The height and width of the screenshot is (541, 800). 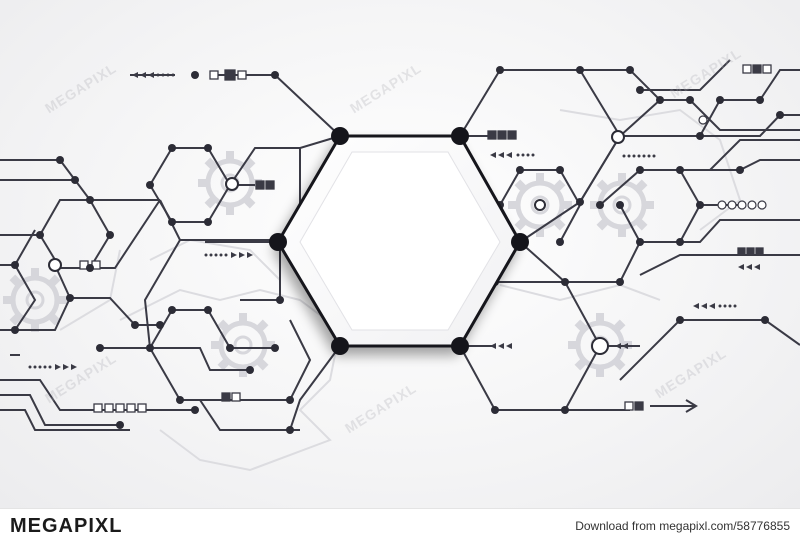 I want to click on central-hexagon, so click(x=399, y=241).